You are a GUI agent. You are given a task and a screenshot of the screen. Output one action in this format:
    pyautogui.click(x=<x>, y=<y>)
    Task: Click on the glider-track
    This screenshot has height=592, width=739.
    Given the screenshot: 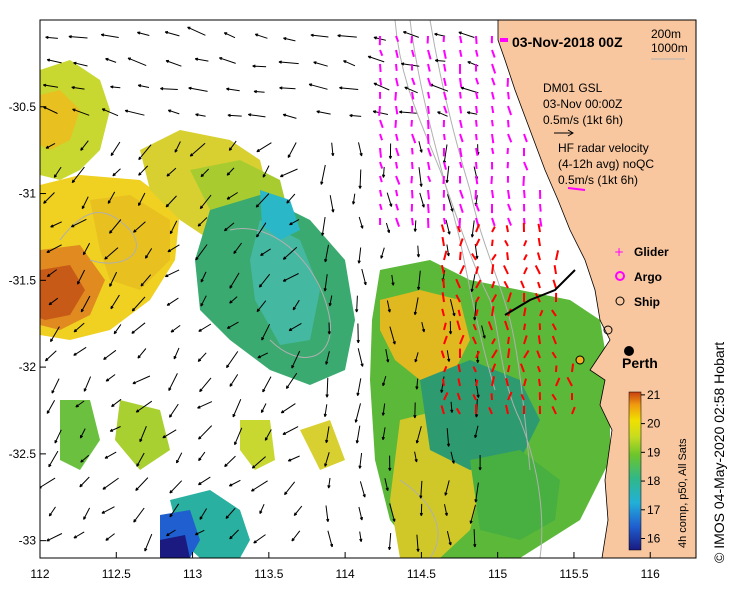 What is the action you would take?
    pyautogui.click(x=540, y=292)
    